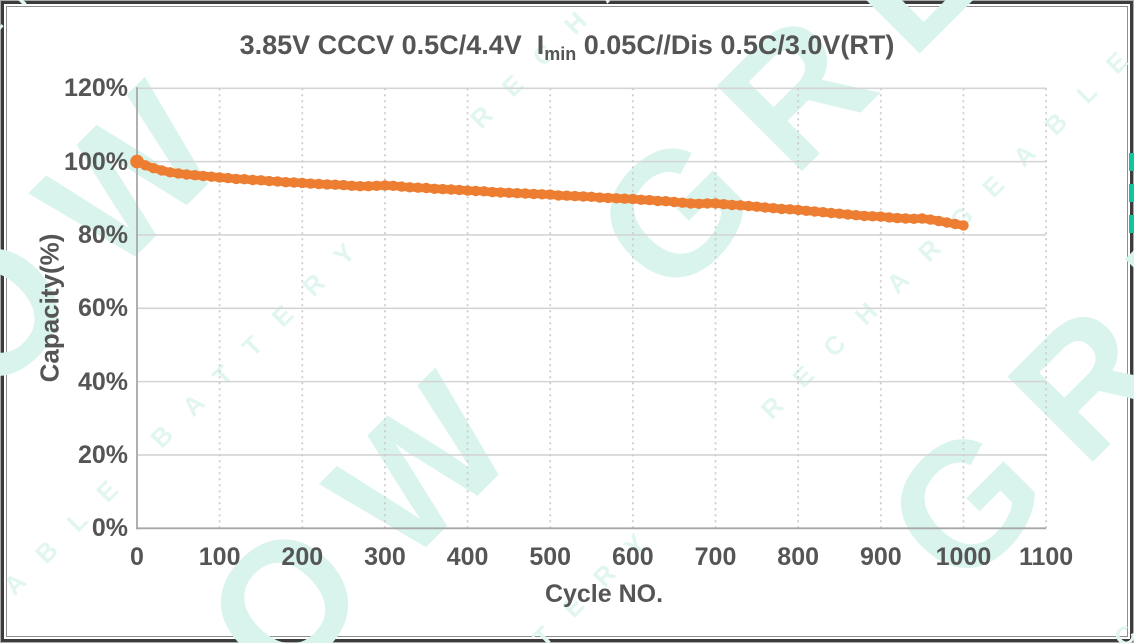 The height and width of the screenshot is (643, 1134). What do you see at coordinates (102, 308) in the screenshot?
I see `y-tick-label: 60%` at bounding box center [102, 308].